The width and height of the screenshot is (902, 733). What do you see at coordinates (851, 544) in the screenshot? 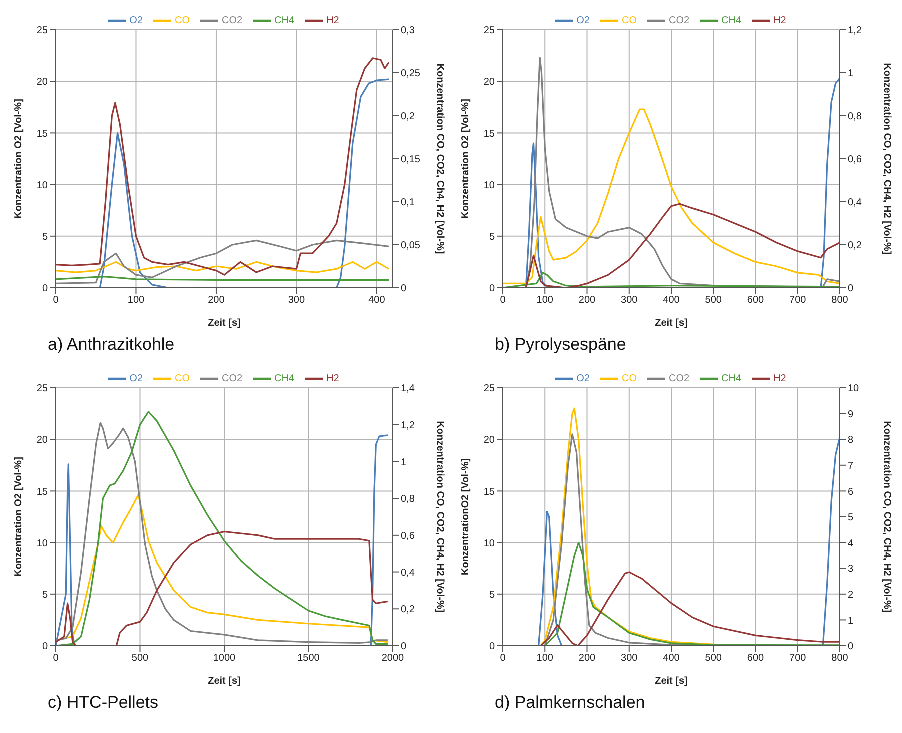
I see `y2-tick-label: 4` at bounding box center [851, 544].